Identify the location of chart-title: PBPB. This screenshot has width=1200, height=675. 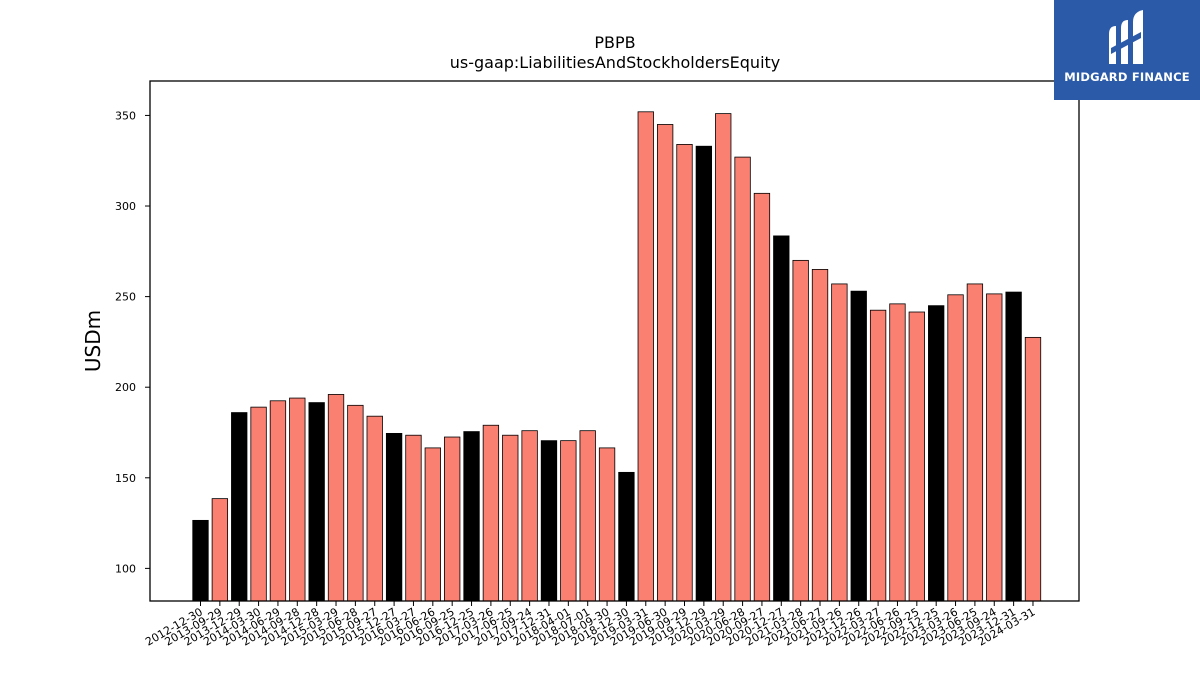
(614, 42).